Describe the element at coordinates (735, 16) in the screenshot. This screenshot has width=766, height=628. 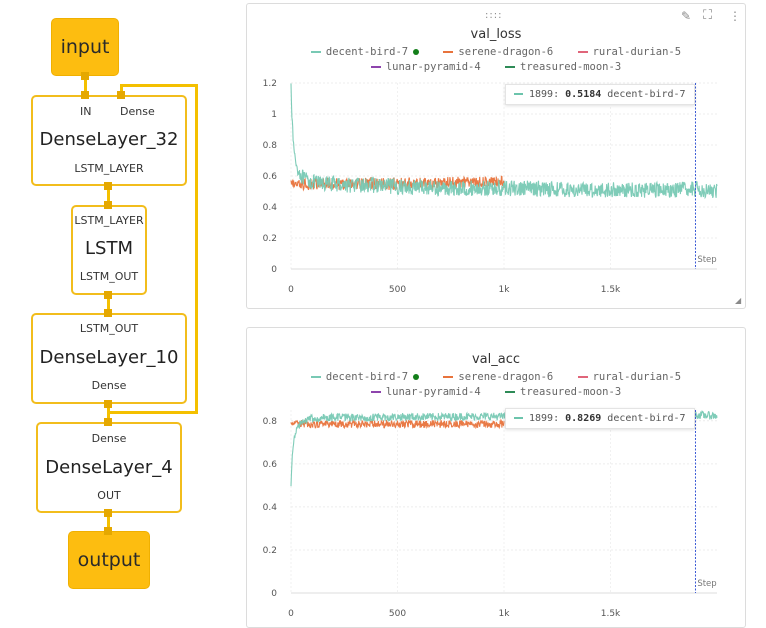
I see `more-vert-icon: ⋮` at that location.